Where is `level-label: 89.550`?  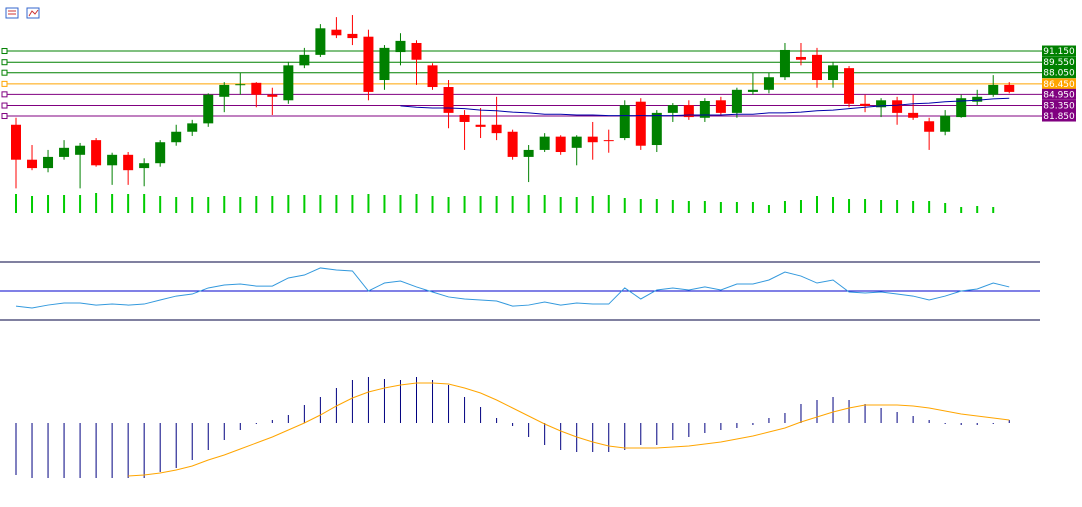
level-label: 89.550 is located at coordinates (1059, 63).